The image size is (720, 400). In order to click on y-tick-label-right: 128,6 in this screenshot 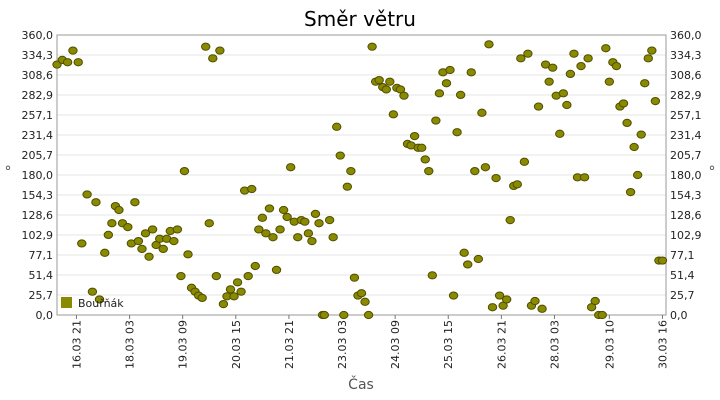, I will do `click(686, 215)`.